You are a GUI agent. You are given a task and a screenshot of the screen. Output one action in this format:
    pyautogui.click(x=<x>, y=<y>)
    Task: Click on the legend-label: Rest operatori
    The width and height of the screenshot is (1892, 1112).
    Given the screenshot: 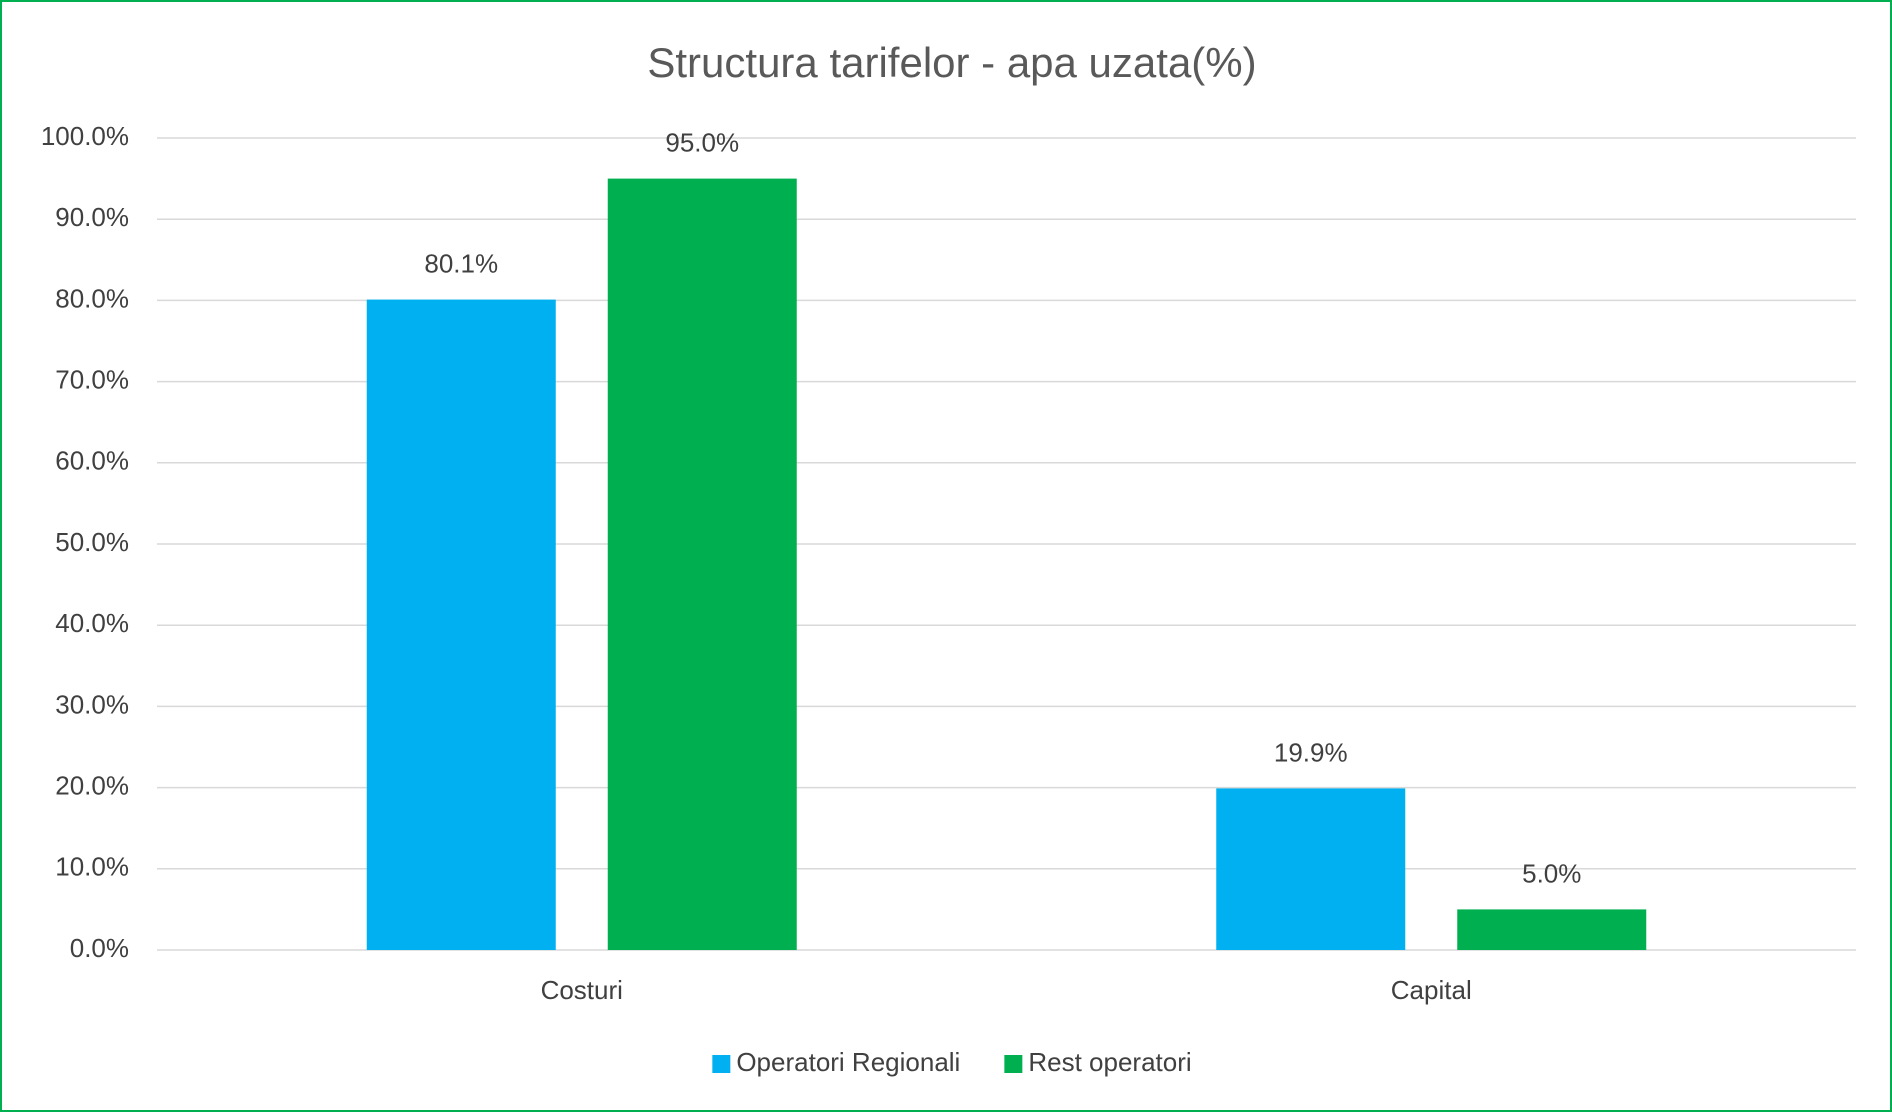 What is the action you would take?
    pyautogui.click(x=1109, y=1062)
    